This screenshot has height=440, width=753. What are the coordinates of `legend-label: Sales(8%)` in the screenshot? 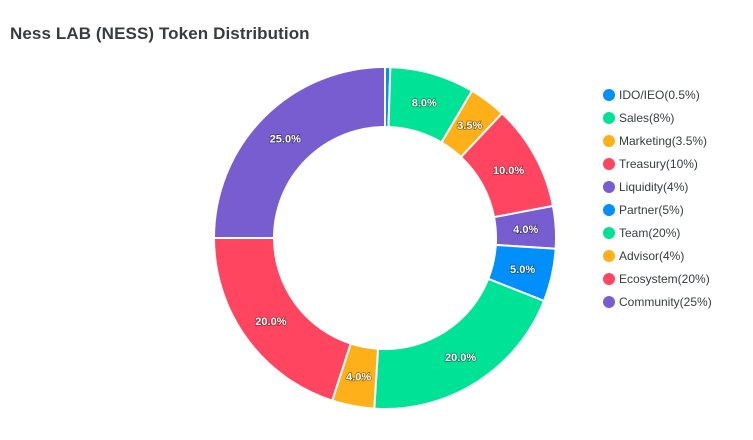 It's located at (647, 117).